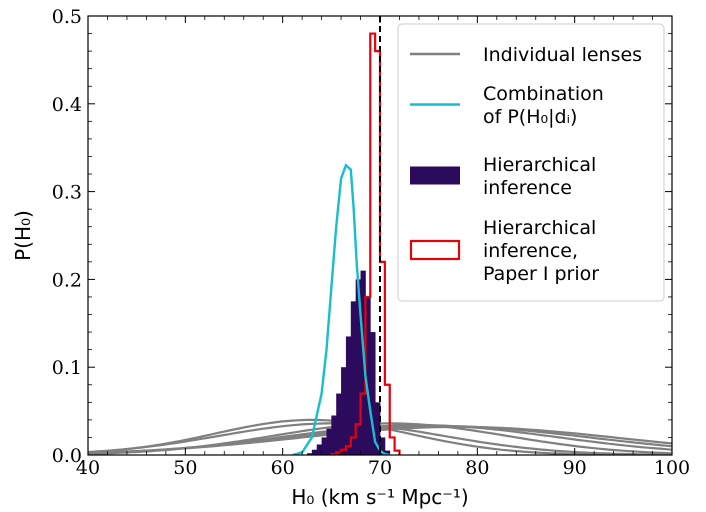  I want to click on legend-label-hierarchical_prior: Hierarchical, so click(539, 228).